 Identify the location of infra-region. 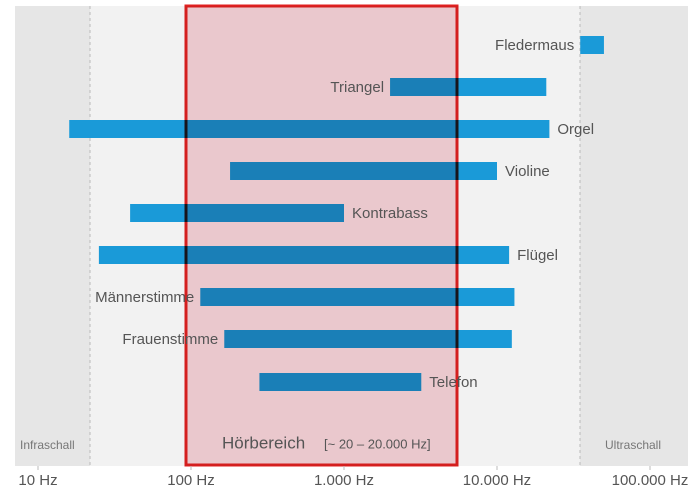
(52, 236).